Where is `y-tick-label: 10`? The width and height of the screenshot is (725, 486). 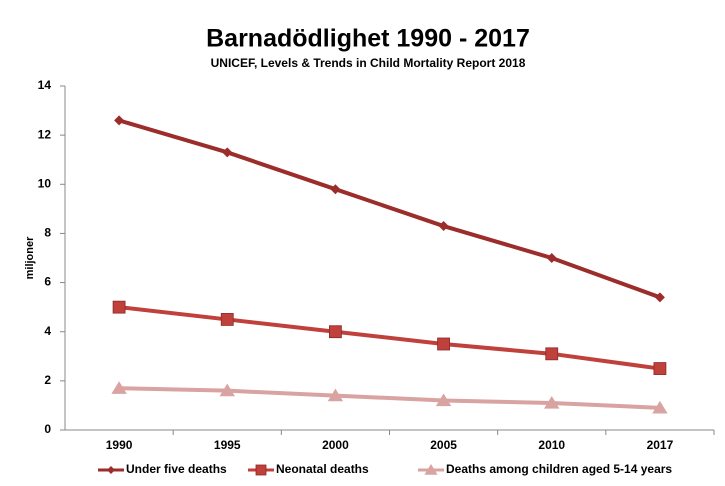 y-tick-label: 10 is located at coordinates (45, 183).